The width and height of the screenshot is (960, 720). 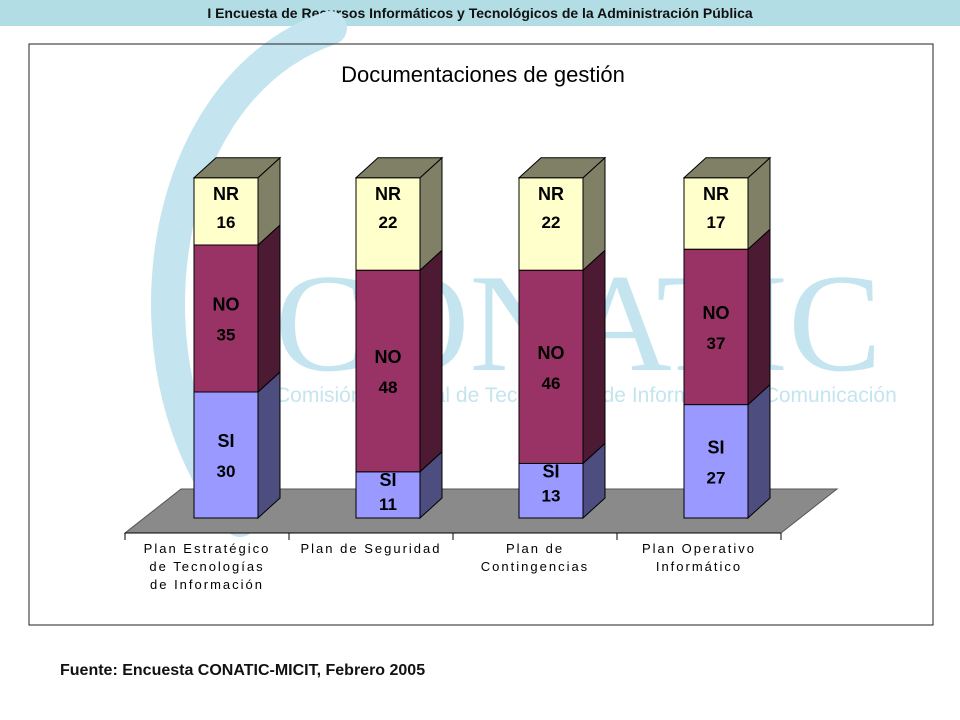 What do you see at coordinates (388, 357) in the screenshot?
I see `series-label-no-2: NO` at bounding box center [388, 357].